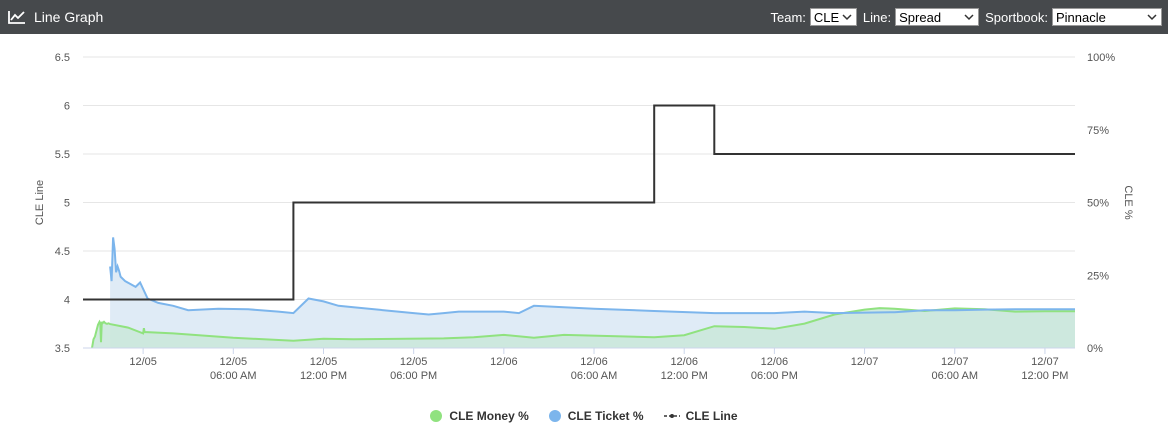 This screenshot has height=445, width=1168. Describe the element at coordinates (1044, 369) in the screenshot. I see `x-tick-label: 12/07 12:00 PM` at that location.